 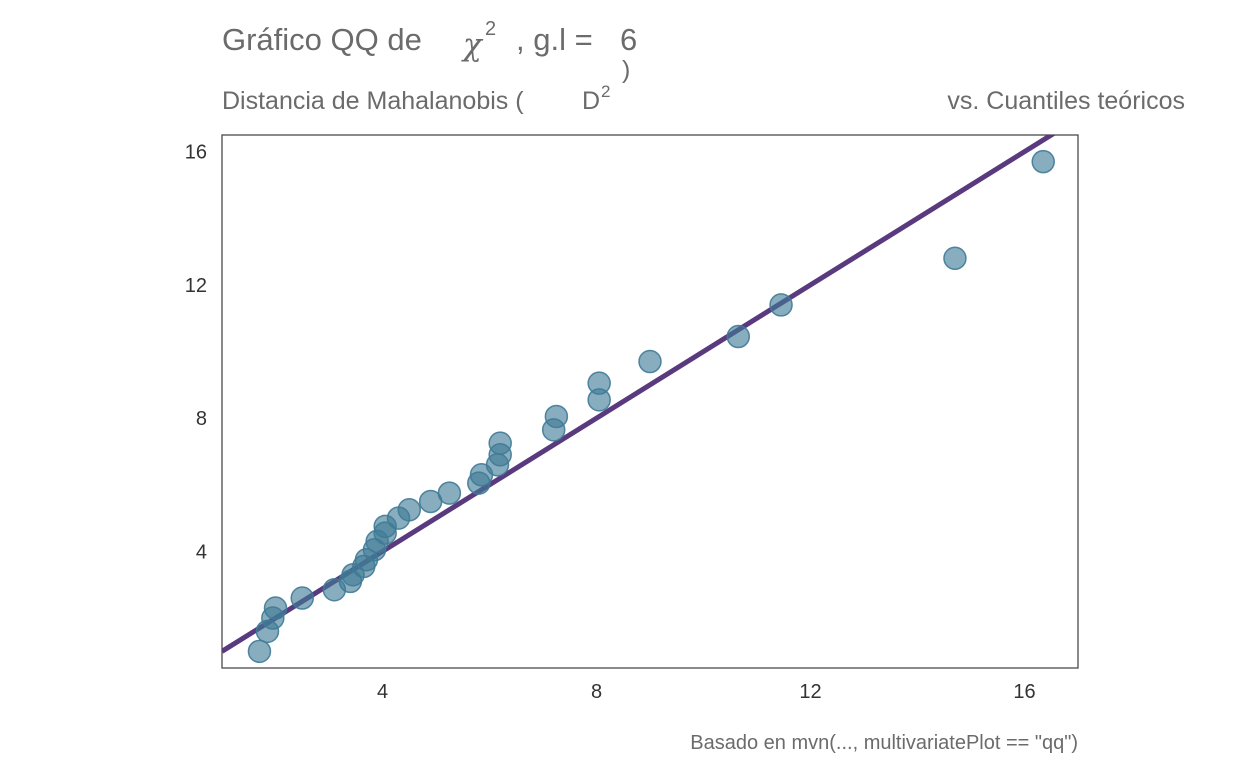 I want to click on x-tick-label: 8, so click(x=596, y=692).